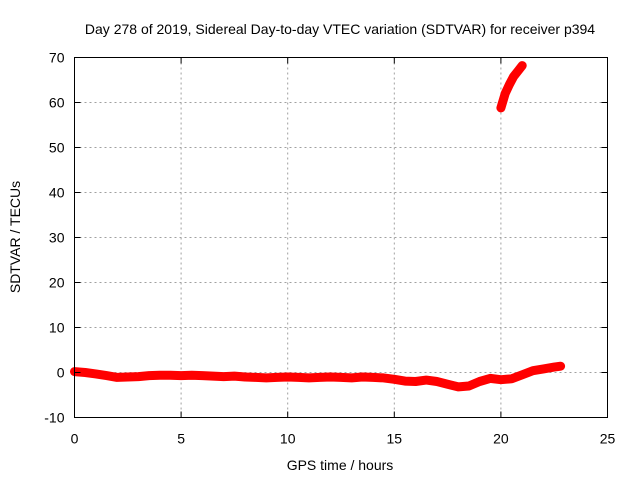 Image resolution: width=640 pixels, height=480 pixels. I want to click on x-tick-label: 5, so click(181, 439).